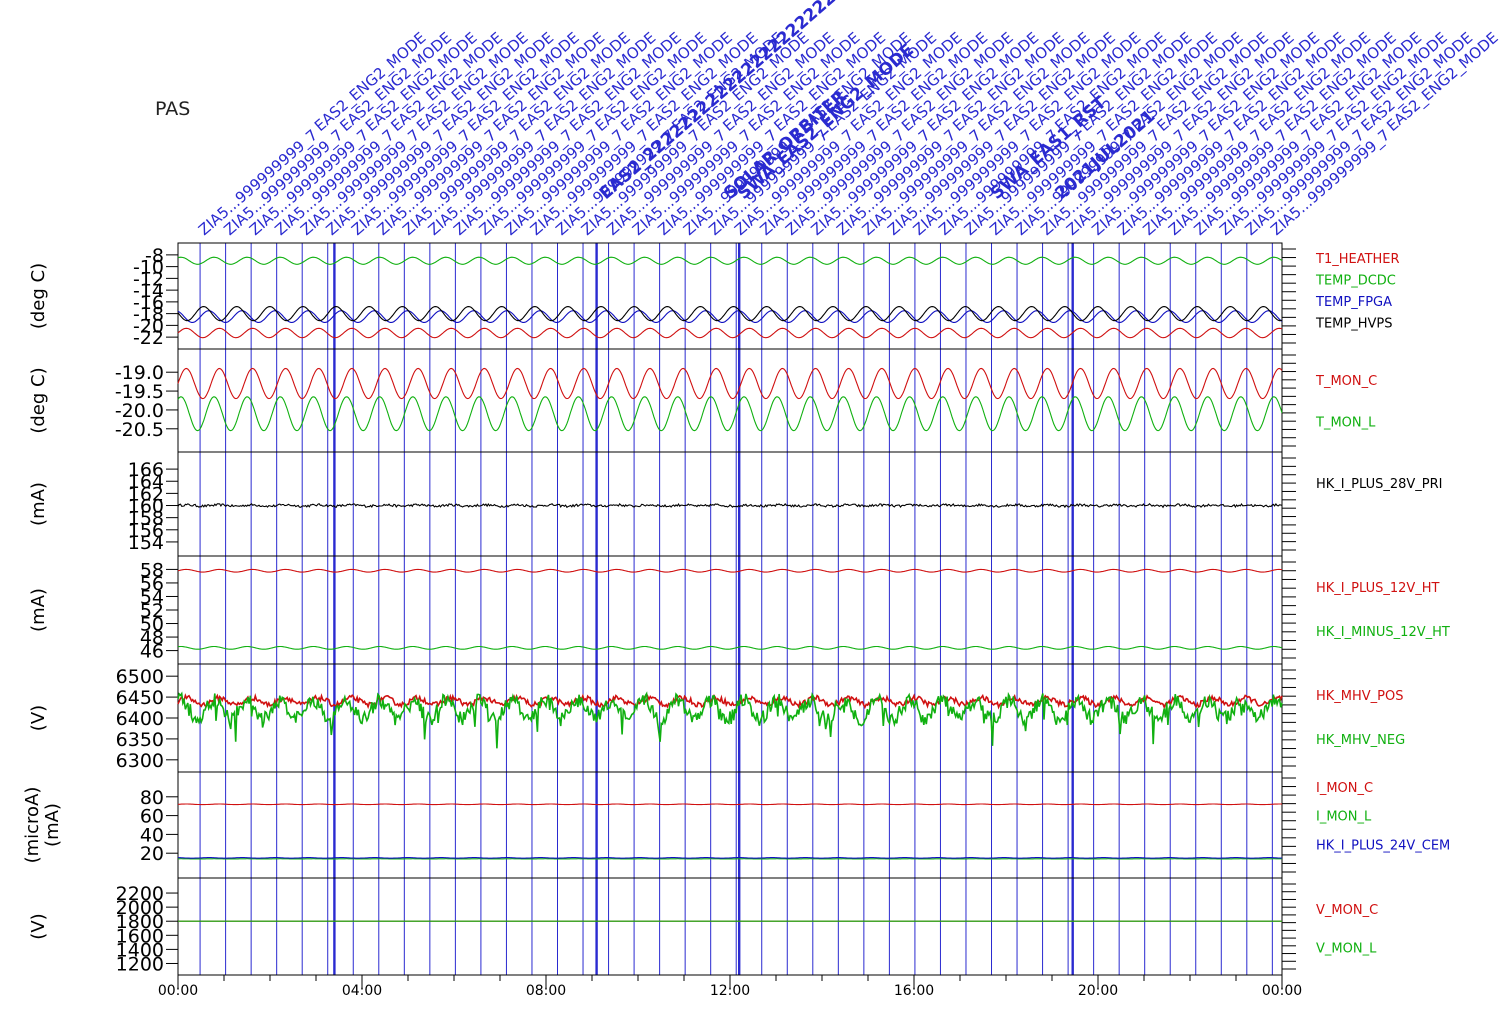 Image resolution: width=1512 pixels, height=1020 pixels. I want to click on y-tick-label: -18, so click(148, 315).